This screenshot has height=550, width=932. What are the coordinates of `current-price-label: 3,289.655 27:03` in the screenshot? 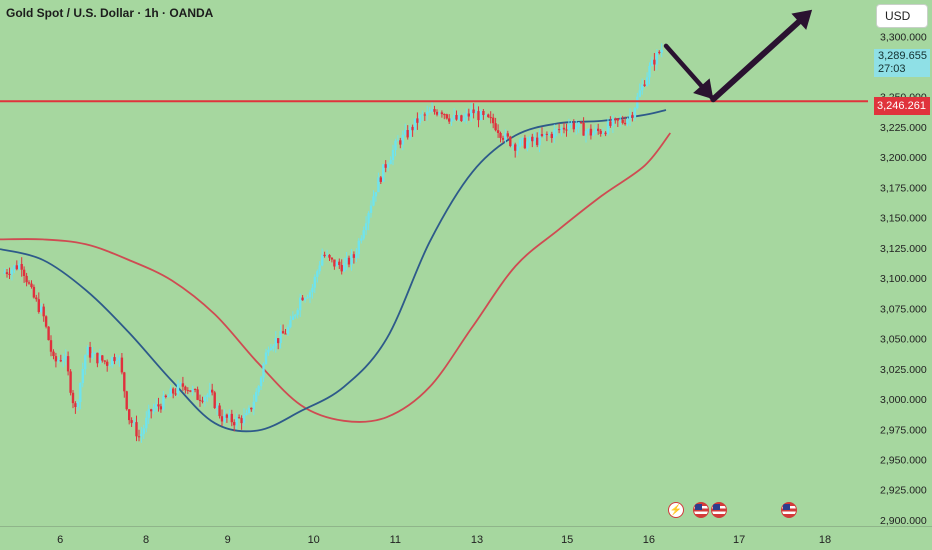 It's located at (902, 63).